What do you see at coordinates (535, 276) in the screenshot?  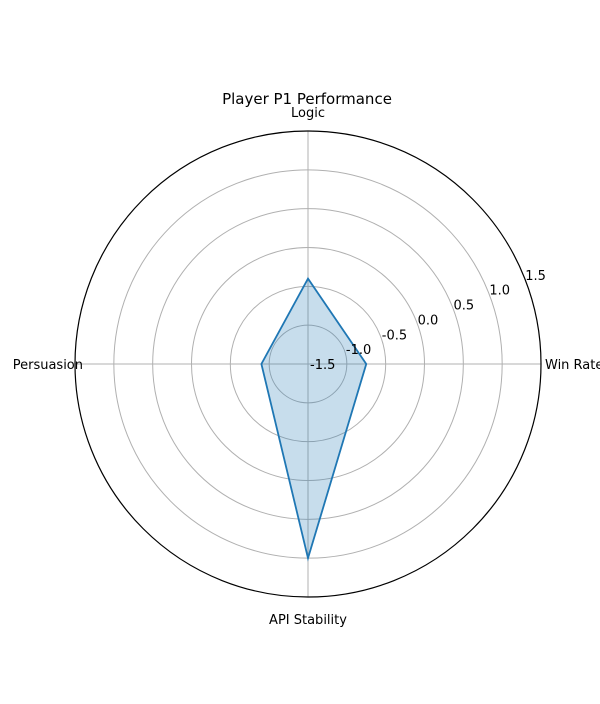 I see `radial-tick-label: 1.5` at bounding box center [535, 276].